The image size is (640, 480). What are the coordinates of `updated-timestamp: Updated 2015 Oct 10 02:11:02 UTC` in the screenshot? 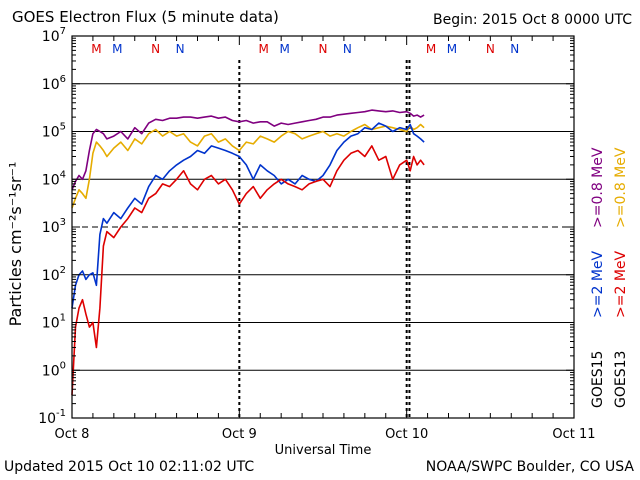 It's located at (129, 467).